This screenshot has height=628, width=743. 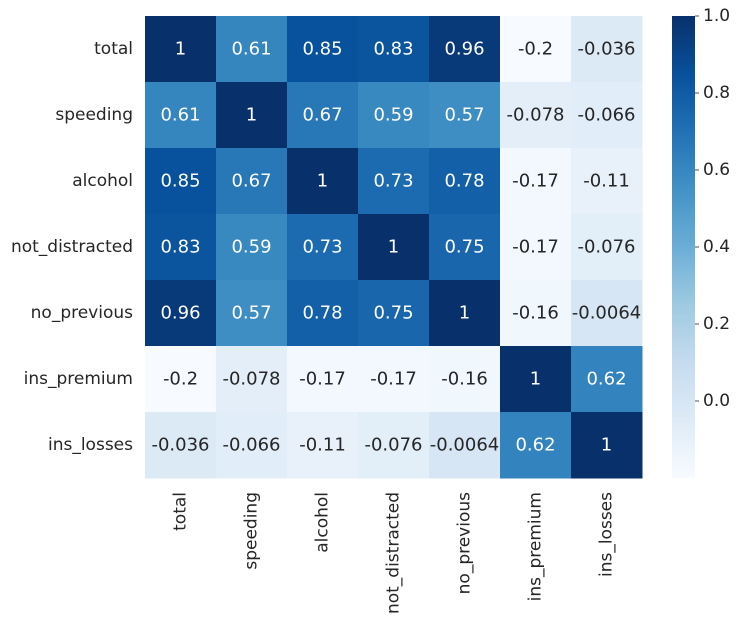 I want to click on y-tick-label: not_distracted, so click(x=72, y=247).